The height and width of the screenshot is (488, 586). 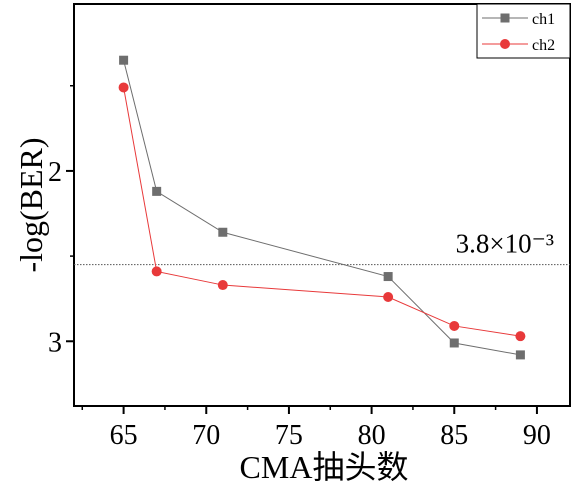 What do you see at coordinates (289, 435) in the screenshot?
I see `x-tick-label-75: 75` at bounding box center [289, 435].